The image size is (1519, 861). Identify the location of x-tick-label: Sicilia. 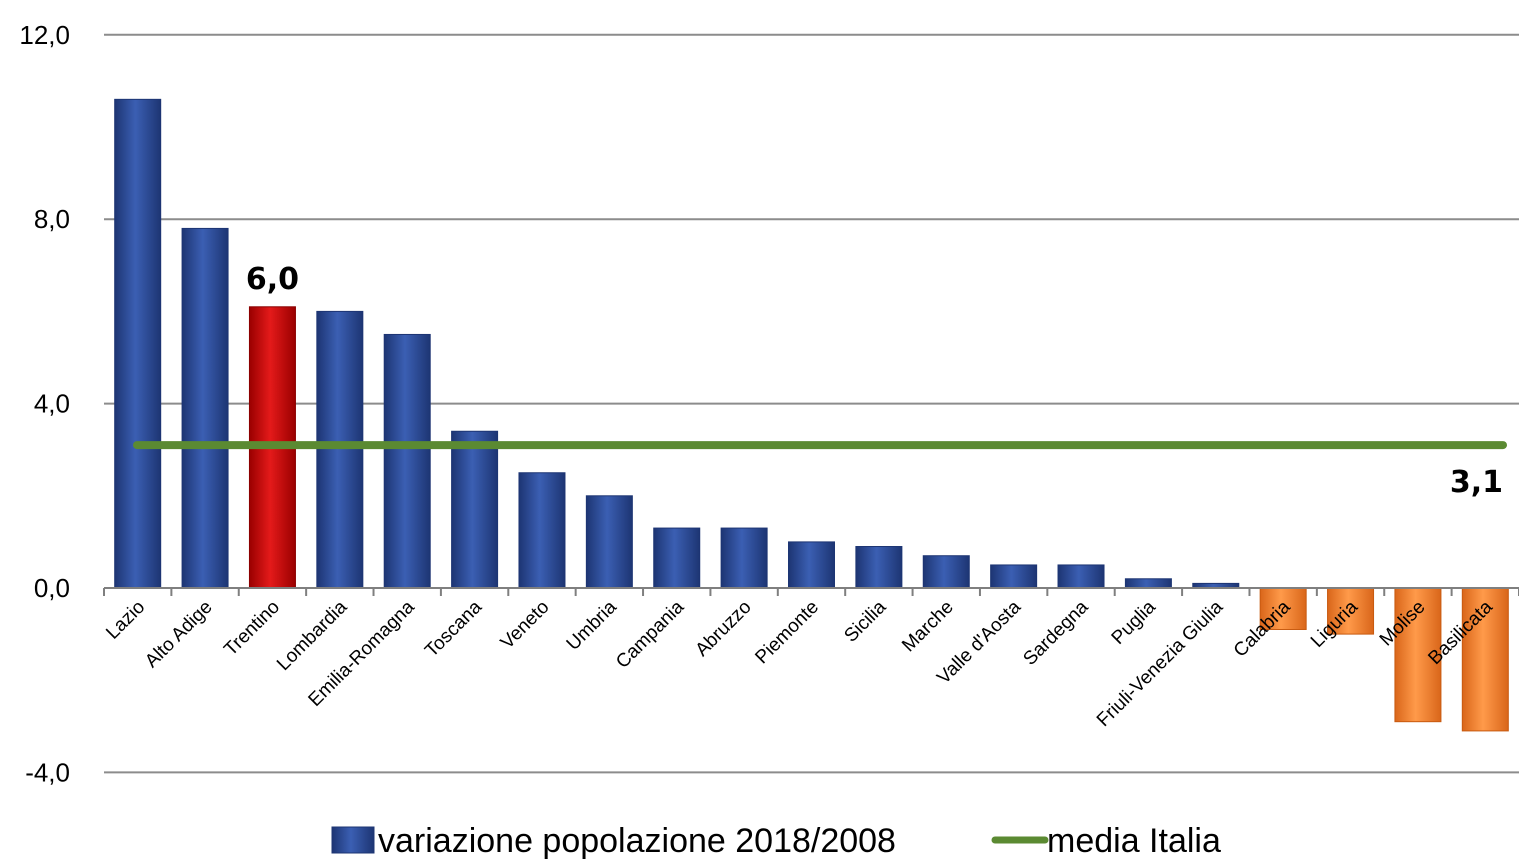
(865, 621).